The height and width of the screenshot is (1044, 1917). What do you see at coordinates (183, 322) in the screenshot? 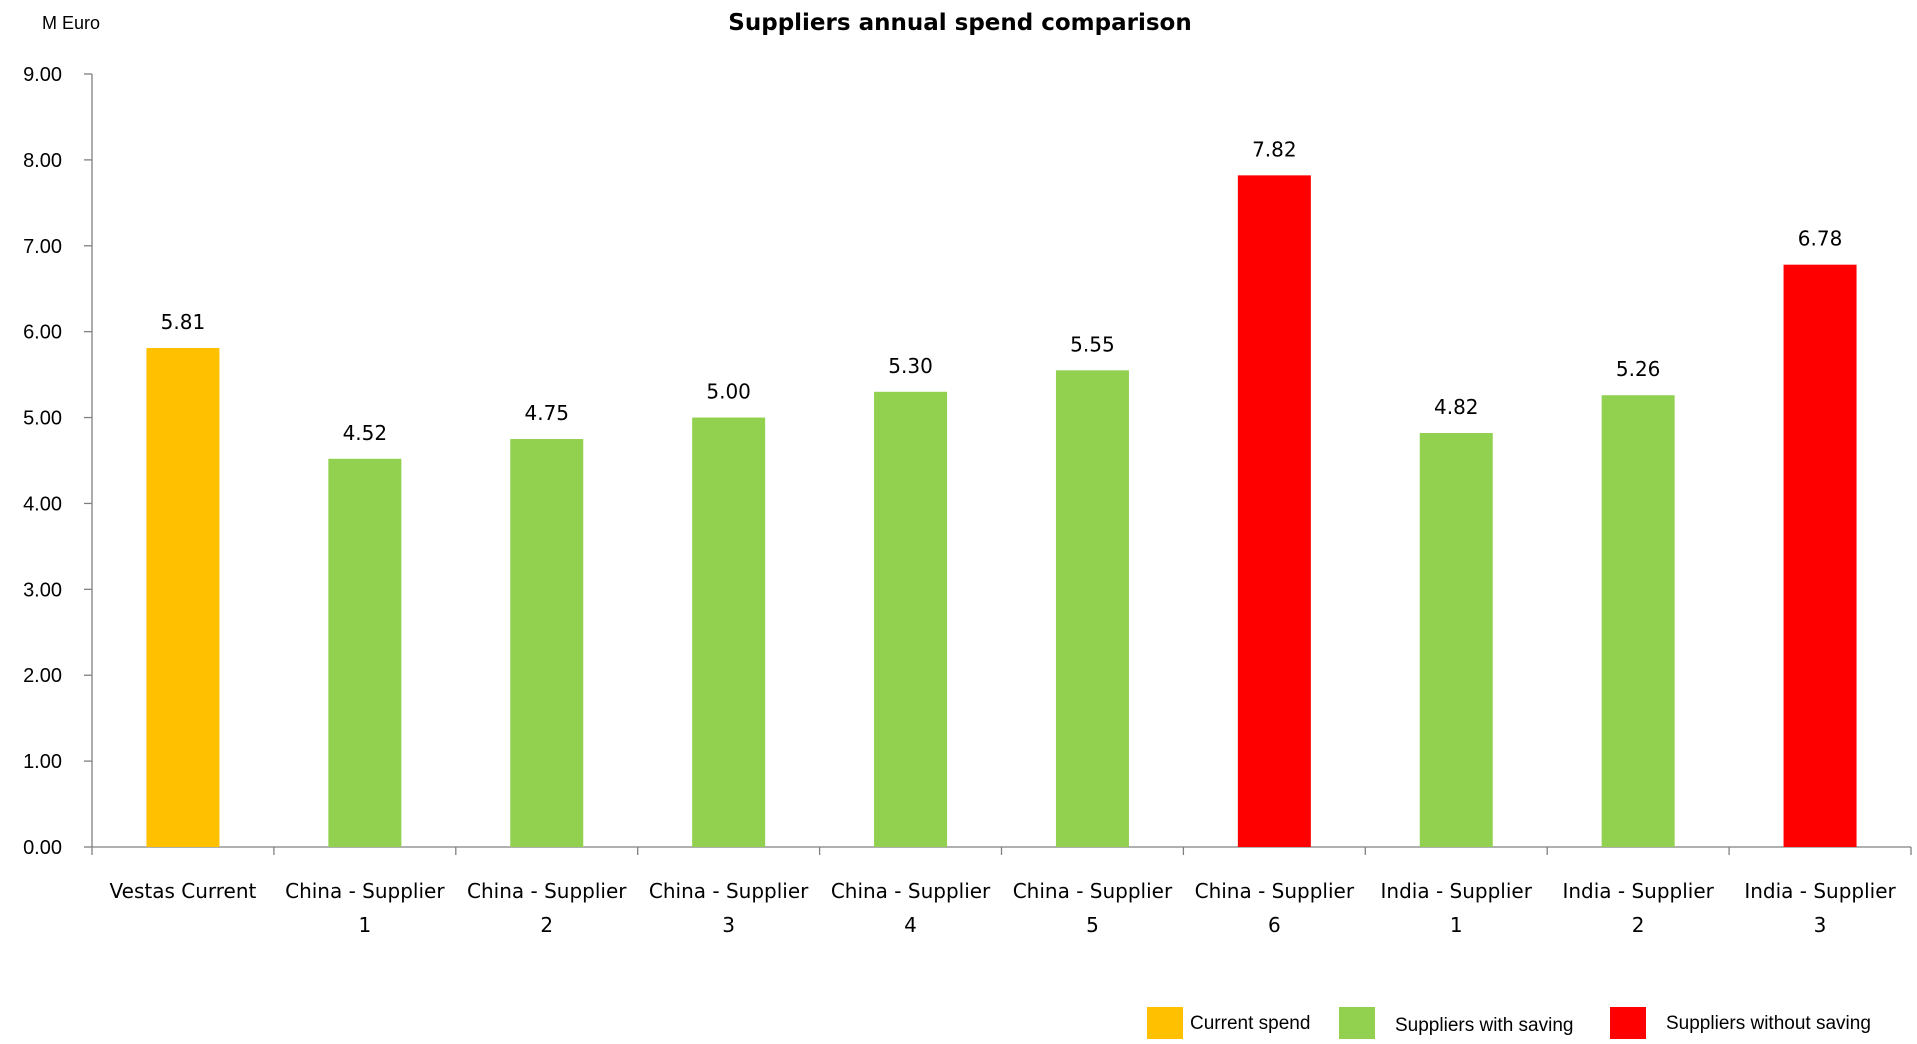
I see `data-label: 5.81` at bounding box center [183, 322].